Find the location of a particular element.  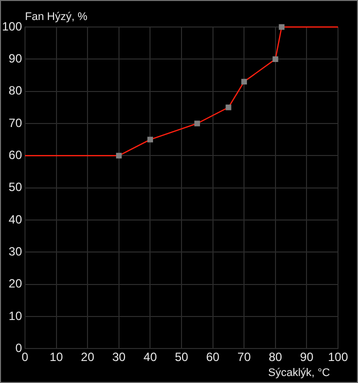

x-tick-label: 90 is located at coordinates (307, 357).